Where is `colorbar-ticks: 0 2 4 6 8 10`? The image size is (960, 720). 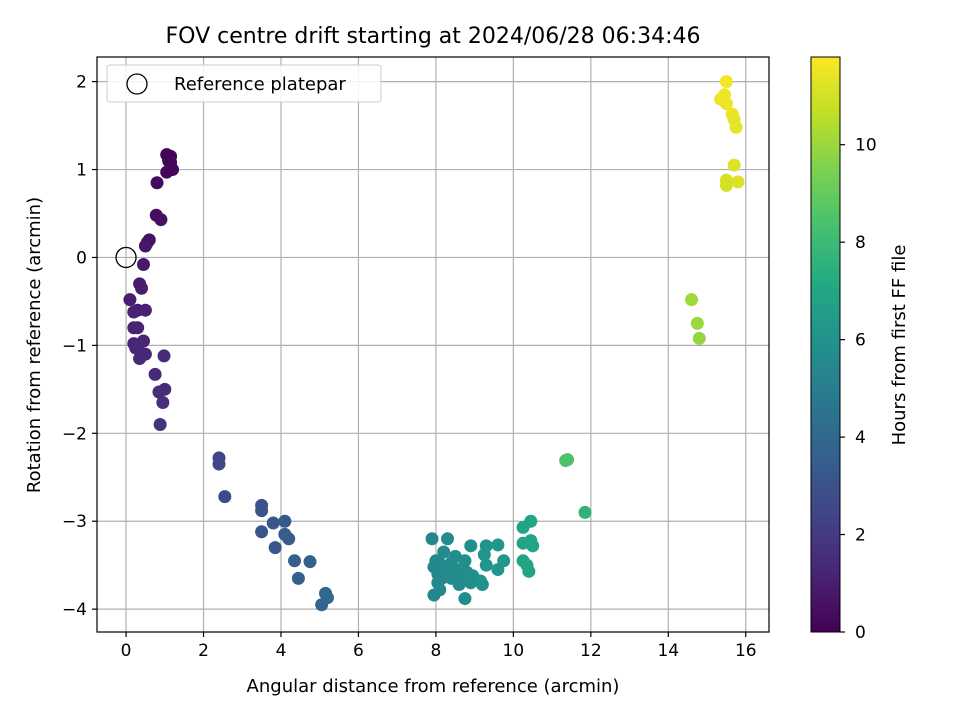
colorbar-ticks: 0 2 4 6 8 10 is located at coordinates (858, 389).